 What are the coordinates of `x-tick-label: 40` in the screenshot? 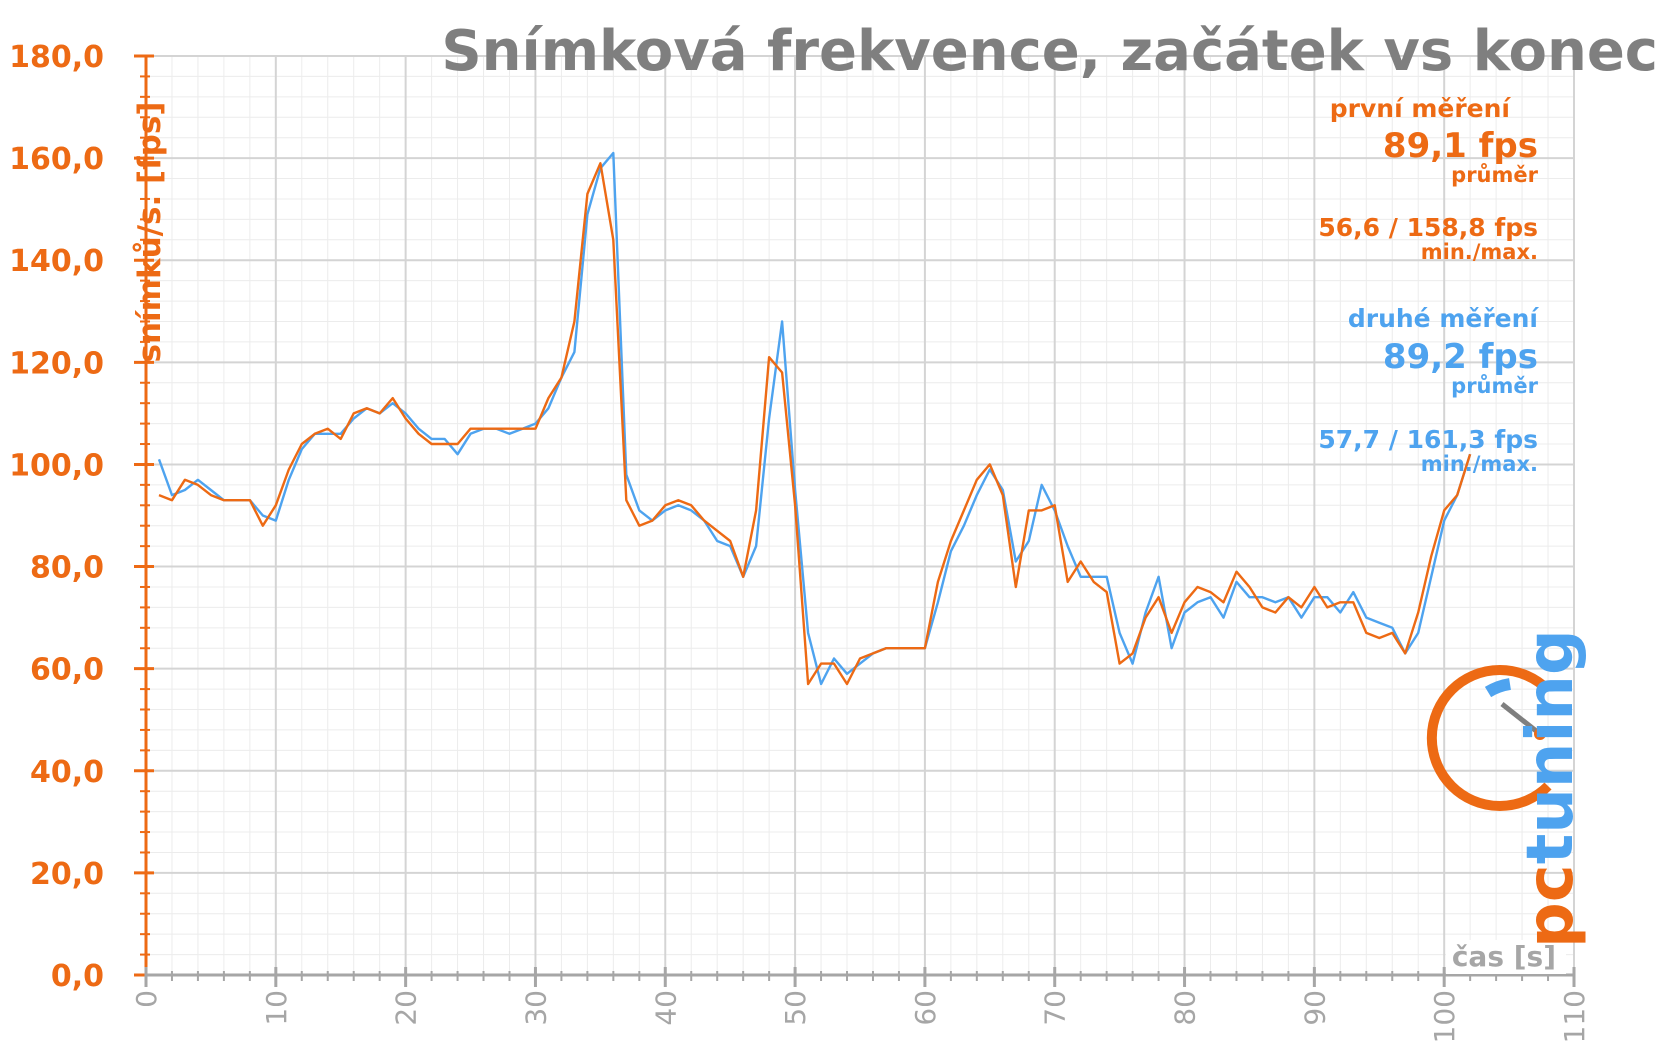 It's located at (665, 1008).